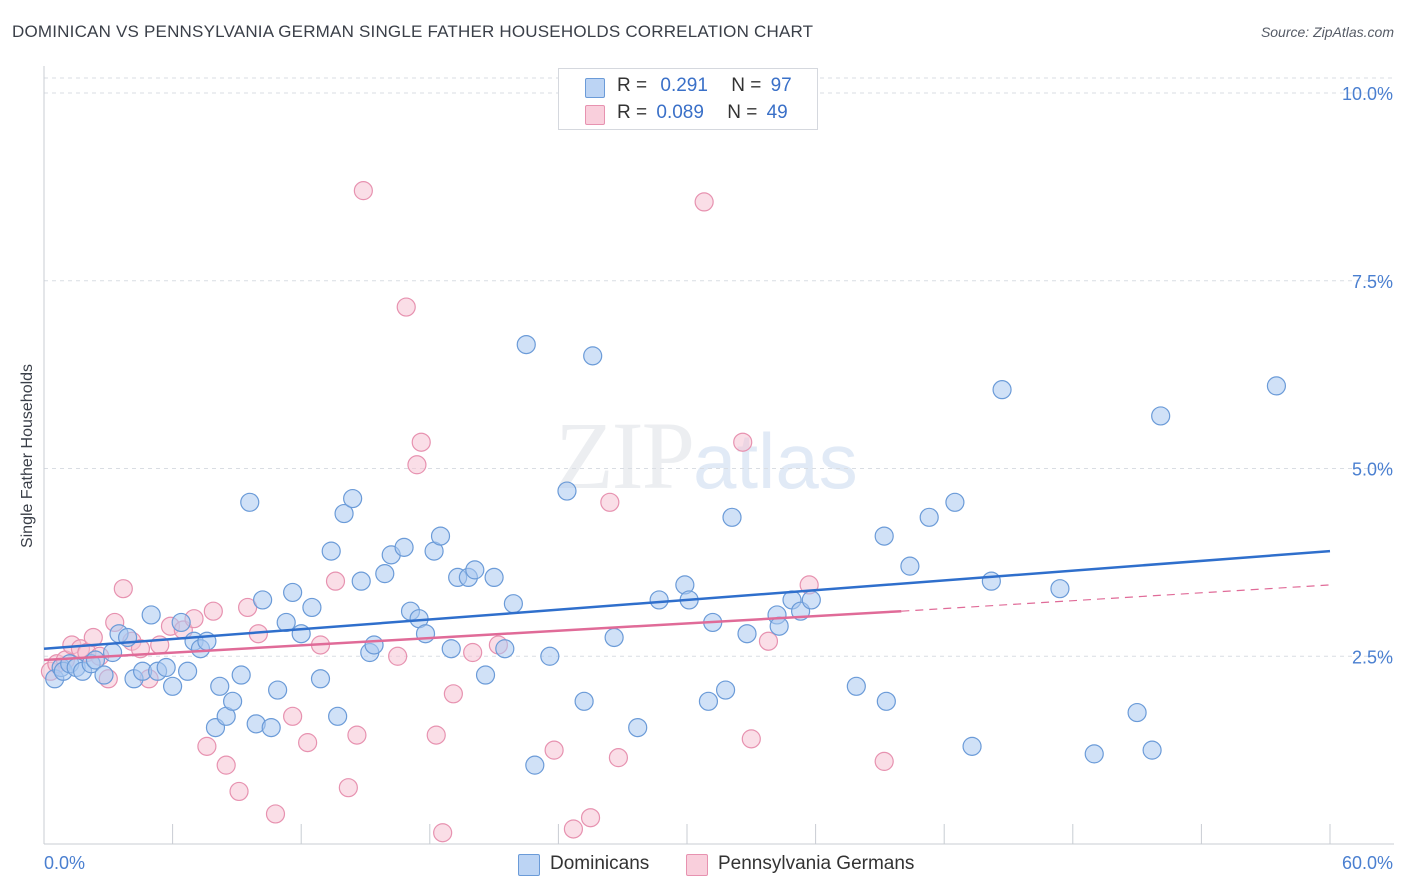  I want to click on pennsylvania-german-trend-extension, so click(1116, 598).